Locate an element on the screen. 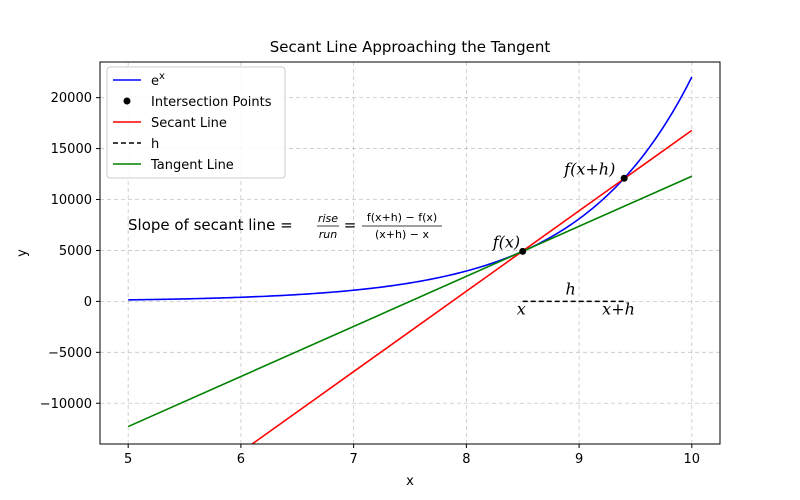  y-tick-label: 10000 is located at coordinates (71, 200).